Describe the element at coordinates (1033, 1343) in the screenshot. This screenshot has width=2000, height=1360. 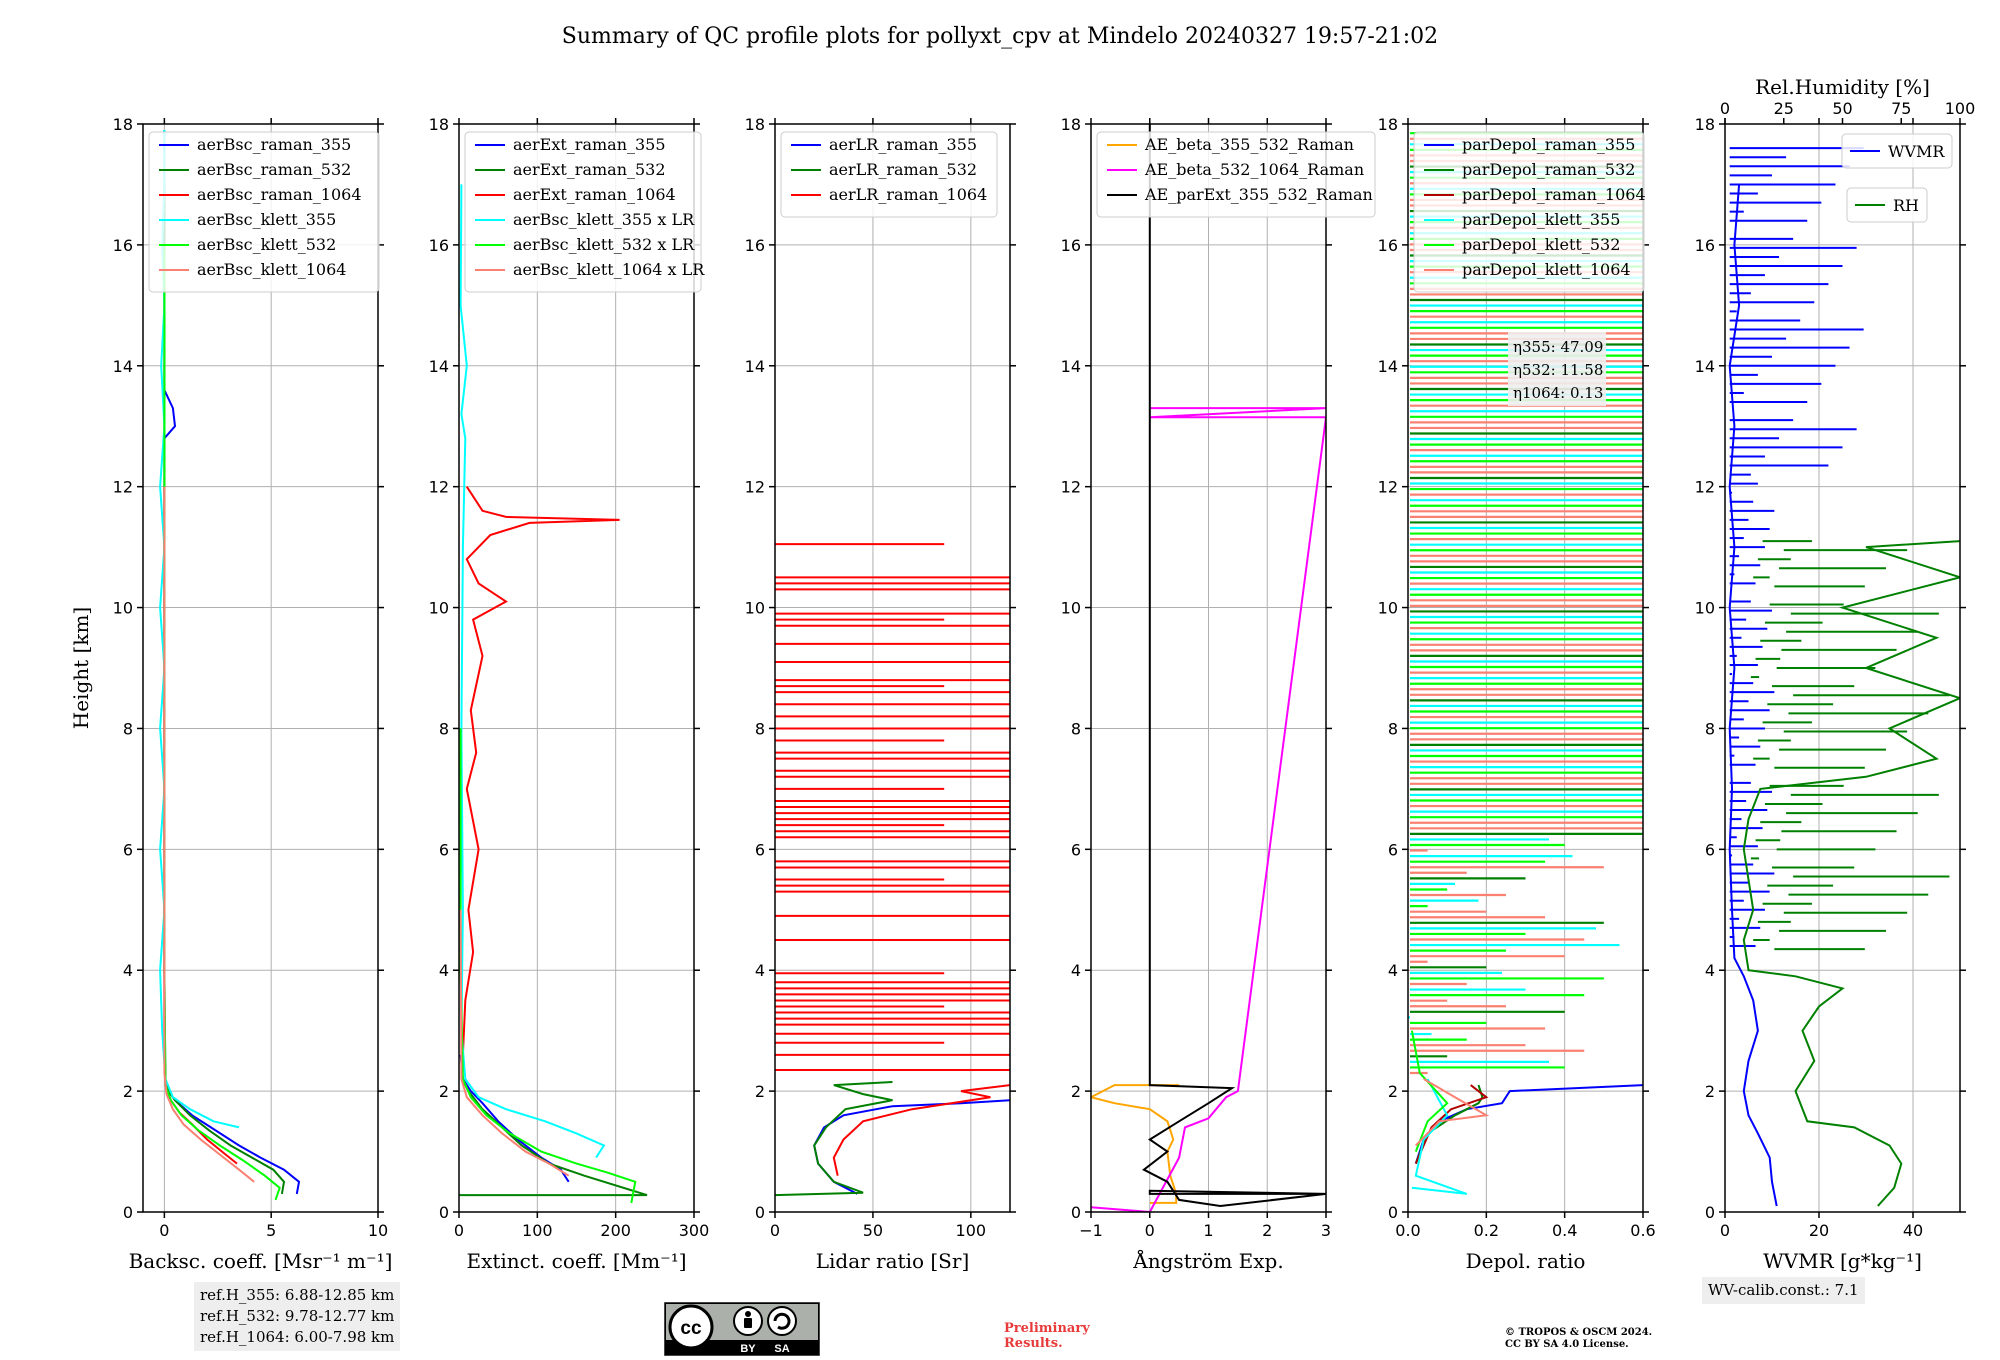
I see `preliminary-line-2: Results.` at that location.